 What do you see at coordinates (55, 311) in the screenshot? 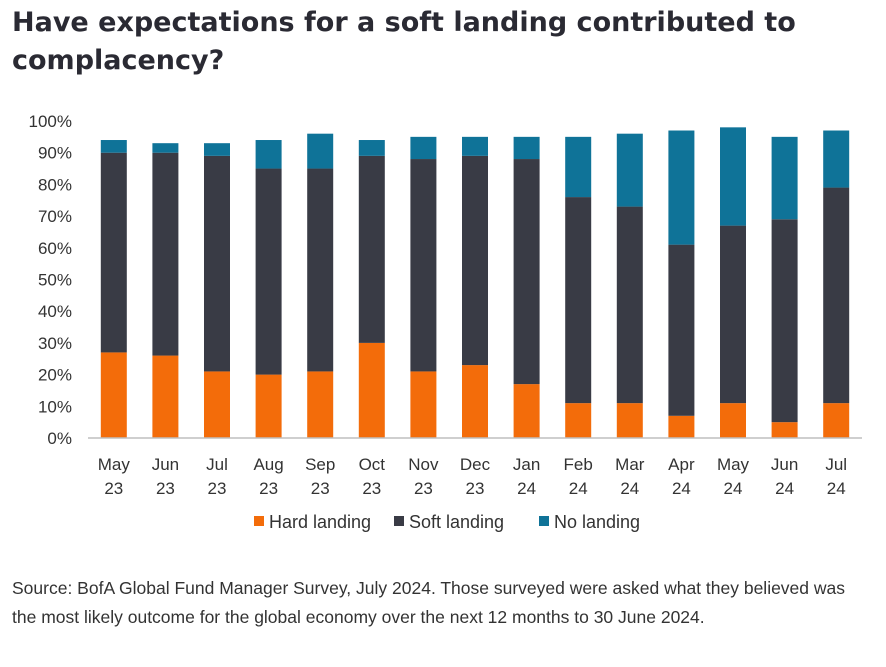
I see `y-tick-label: 40%` at bounding box center [55, 311].